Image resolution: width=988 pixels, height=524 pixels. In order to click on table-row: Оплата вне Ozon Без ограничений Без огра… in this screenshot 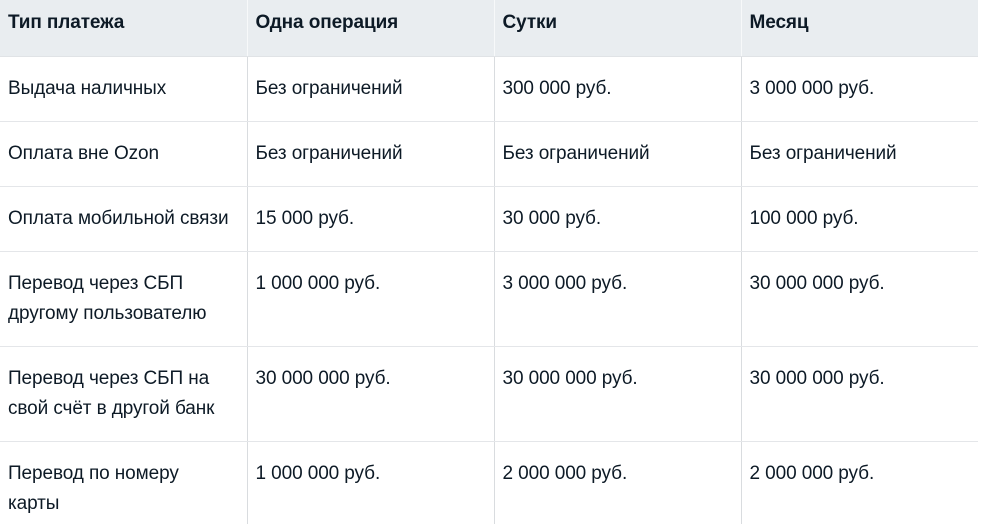, I will do `click(489, 154)`.